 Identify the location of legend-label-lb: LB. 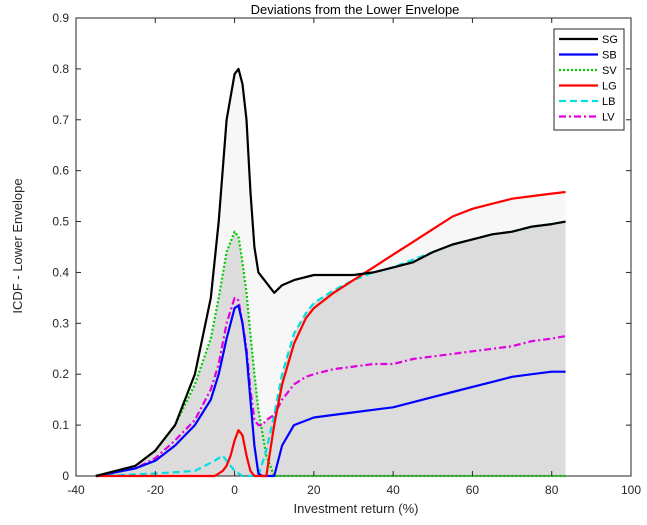
(608, 102).